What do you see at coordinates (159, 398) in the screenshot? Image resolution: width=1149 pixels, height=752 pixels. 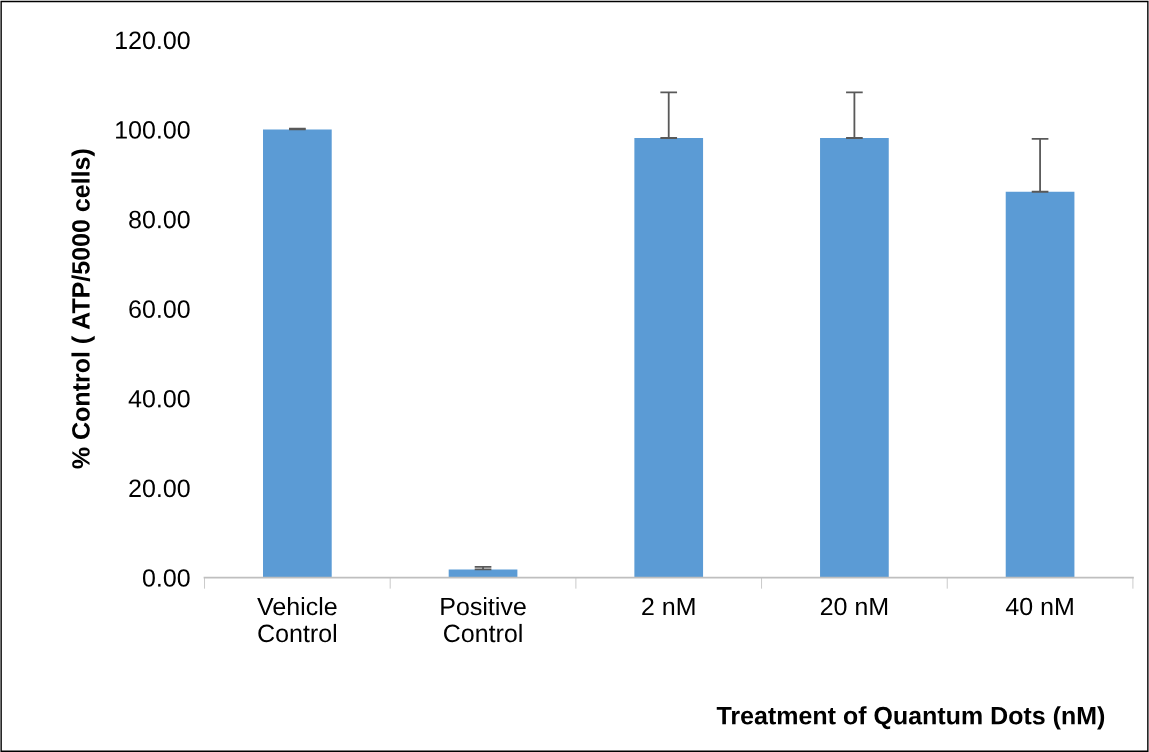 I see `y-tick-label: 40.00` at bounding box center [159, 398].